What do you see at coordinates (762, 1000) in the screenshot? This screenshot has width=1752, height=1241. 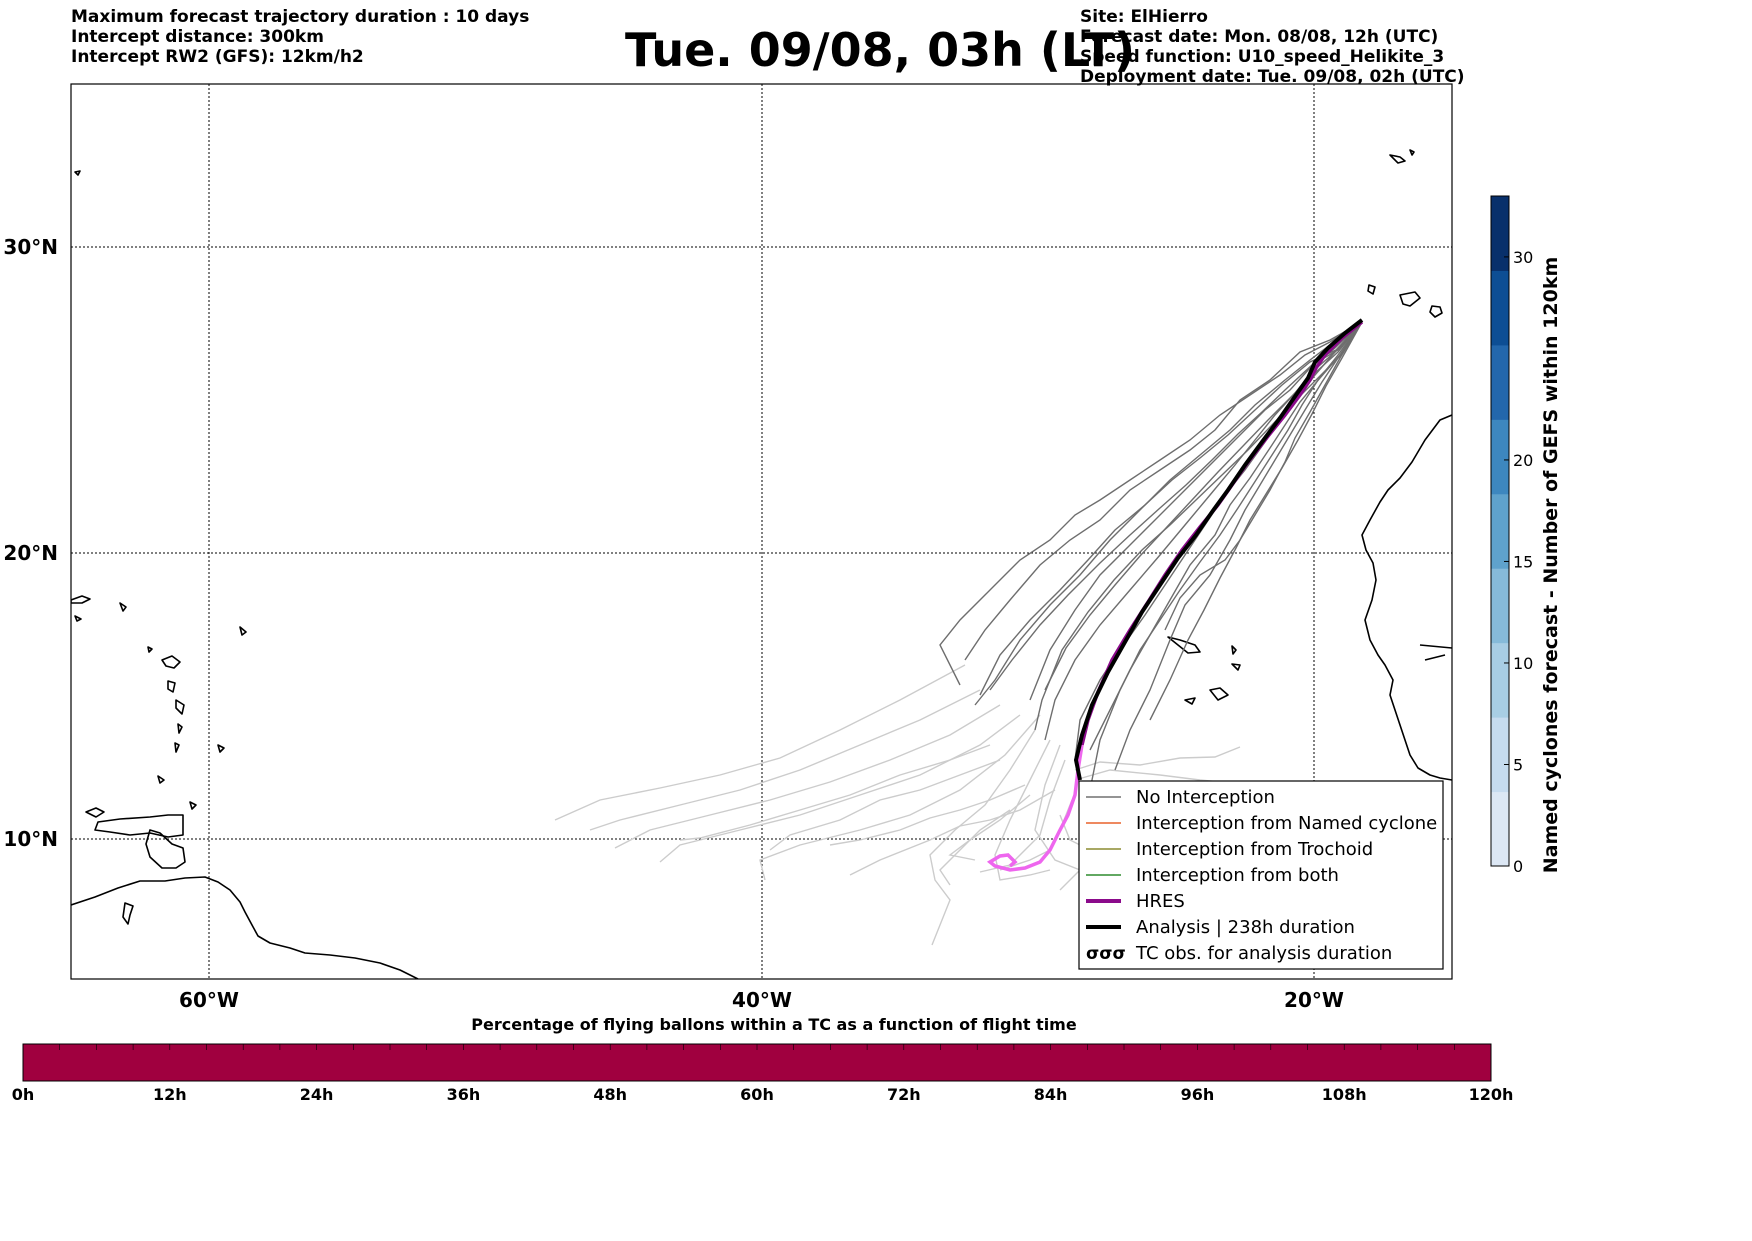 I see `lon-label-40w: 40°W` at bounding box center [762, 1000].